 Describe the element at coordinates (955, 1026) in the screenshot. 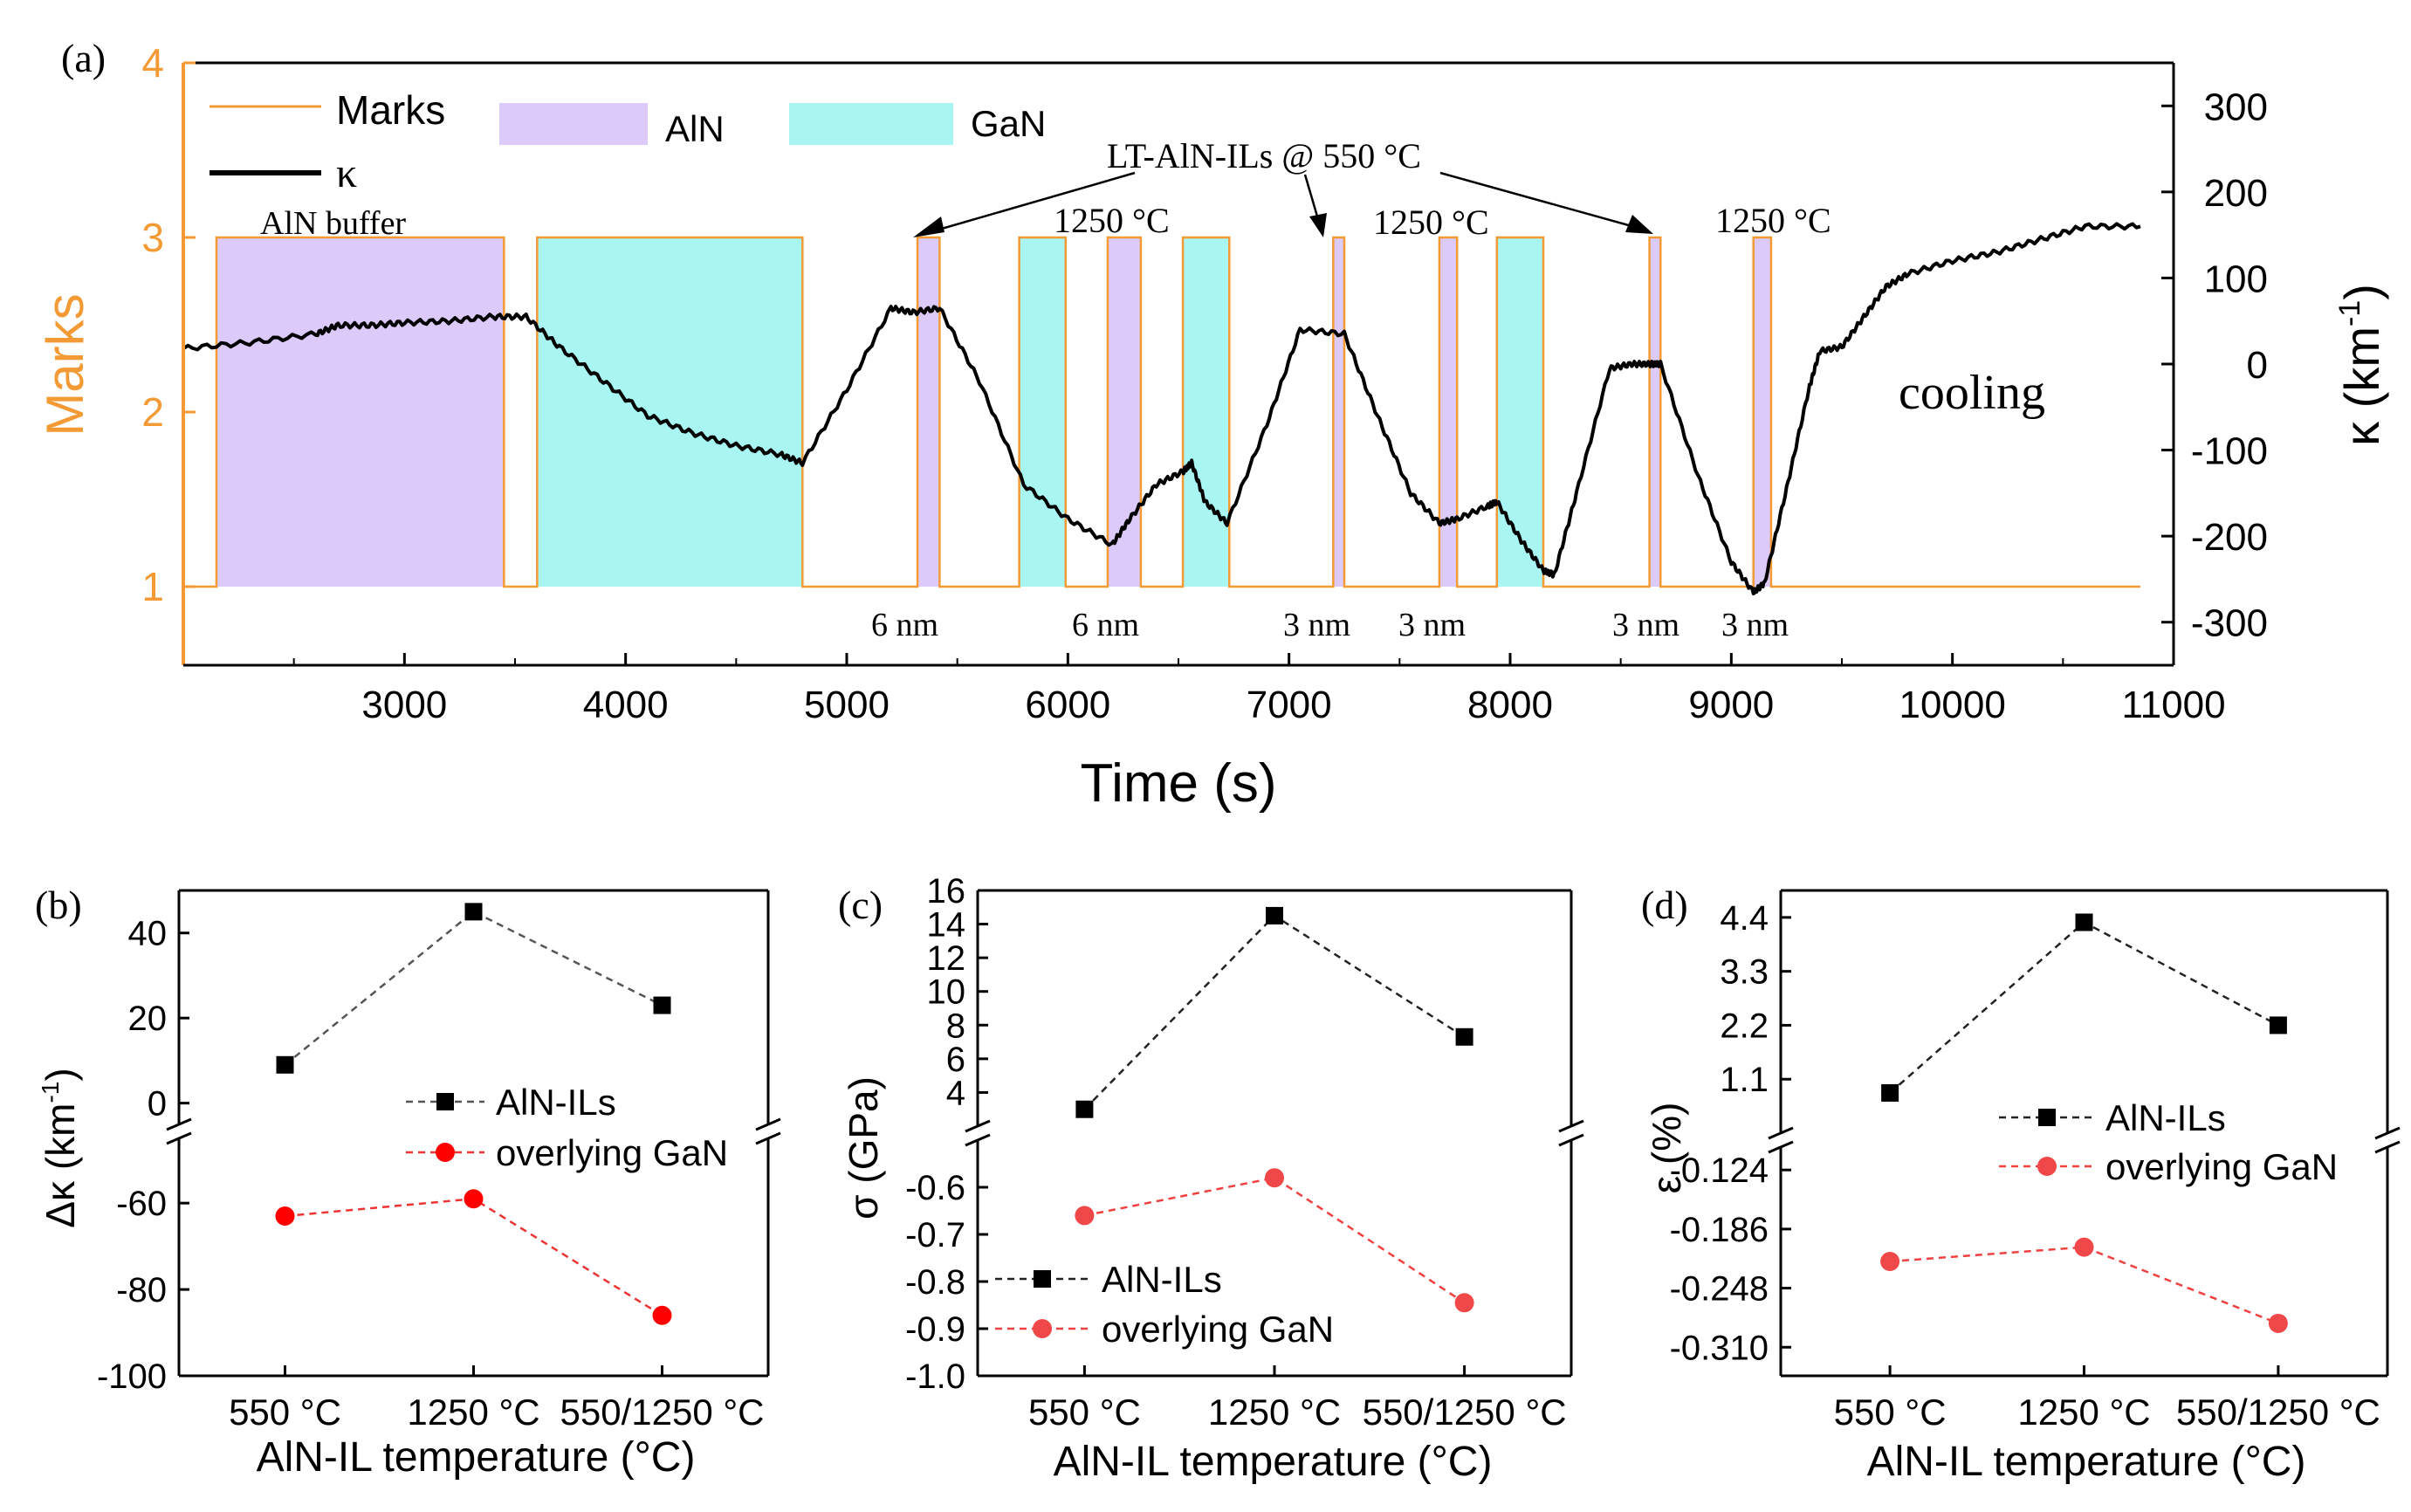

I see `c-upper-tick-label-4: 8` at that location.